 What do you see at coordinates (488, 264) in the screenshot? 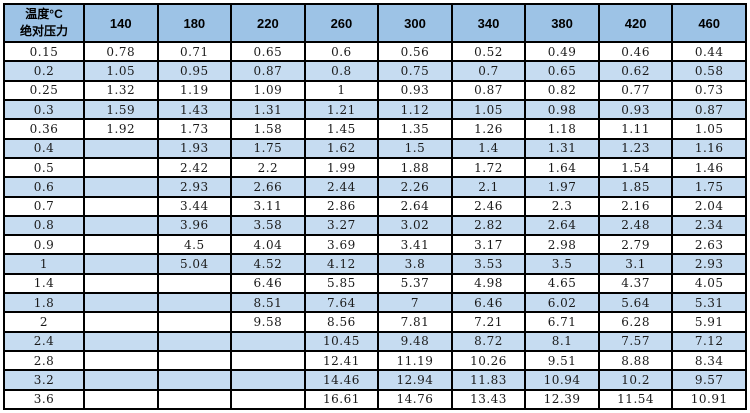
I see `cell: 3.53` at bounding box center [488, 264].